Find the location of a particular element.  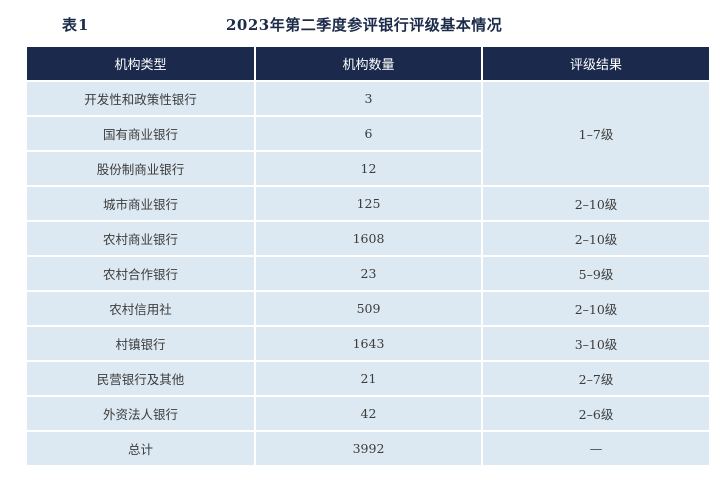

table-row: 股份制商业银行 12 is located at coordinates (368, 168).